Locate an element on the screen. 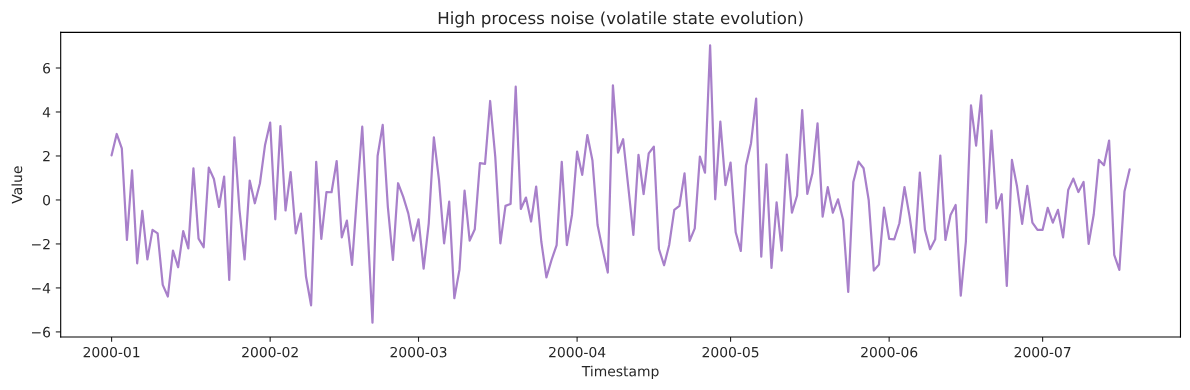 The width and height of the screenshot is (1190, 390). y-tick-label: −2 is located at coordinates (40, 244).